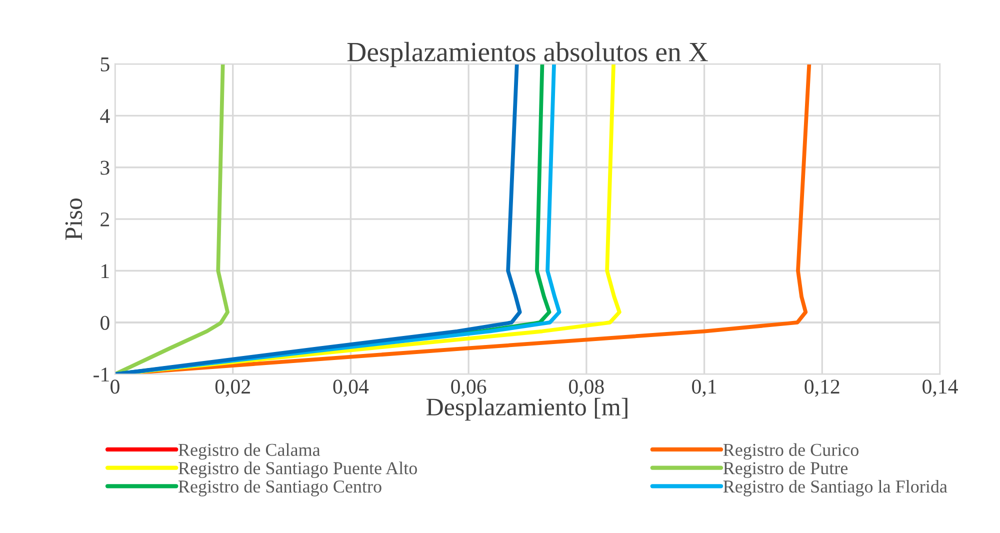 The image size is (1000, 533). What do you see at coordinates (101, 375) in the screenshot?
I see `y-tick-label: -1` at bounding box center [101, 375].